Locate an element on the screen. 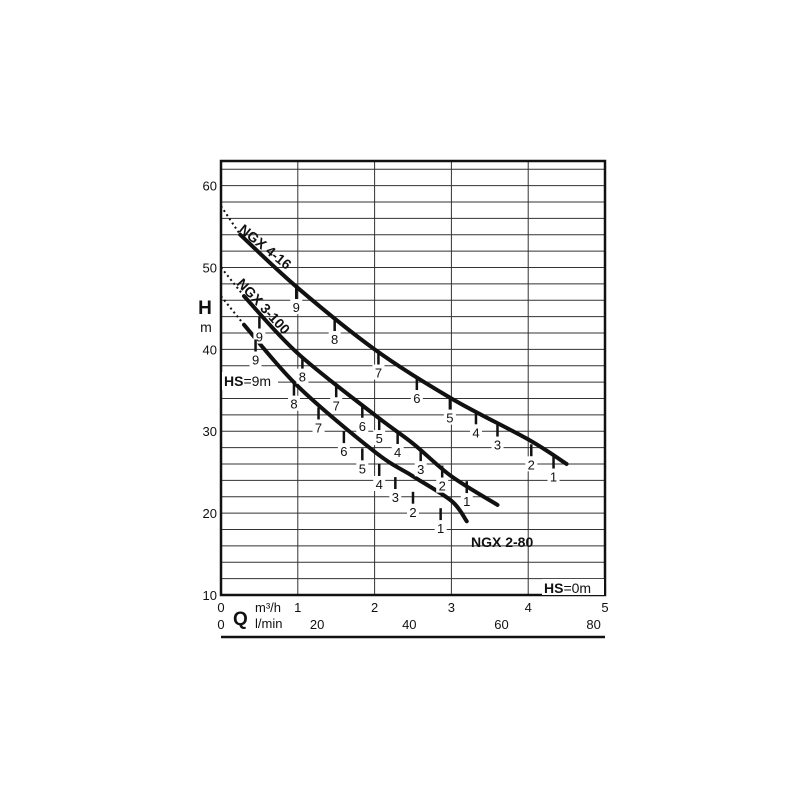 The image size is (800, 800). hs-top-annotation: HS=9m is located at coordinates (247, 381).